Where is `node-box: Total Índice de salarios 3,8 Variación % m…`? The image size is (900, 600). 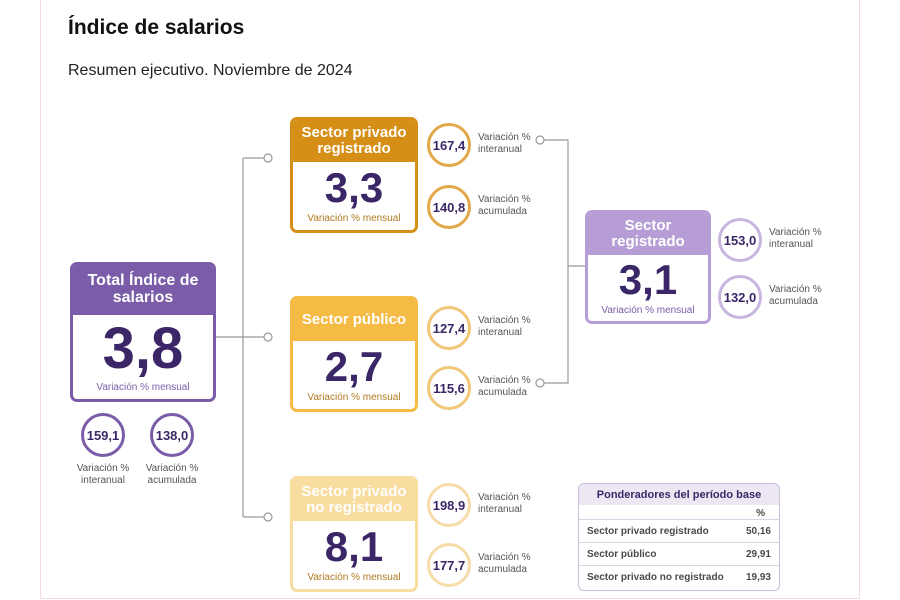
node-box: Total Índice de salarios 3,8 Variación % m… is located at coordinates (143, 332).